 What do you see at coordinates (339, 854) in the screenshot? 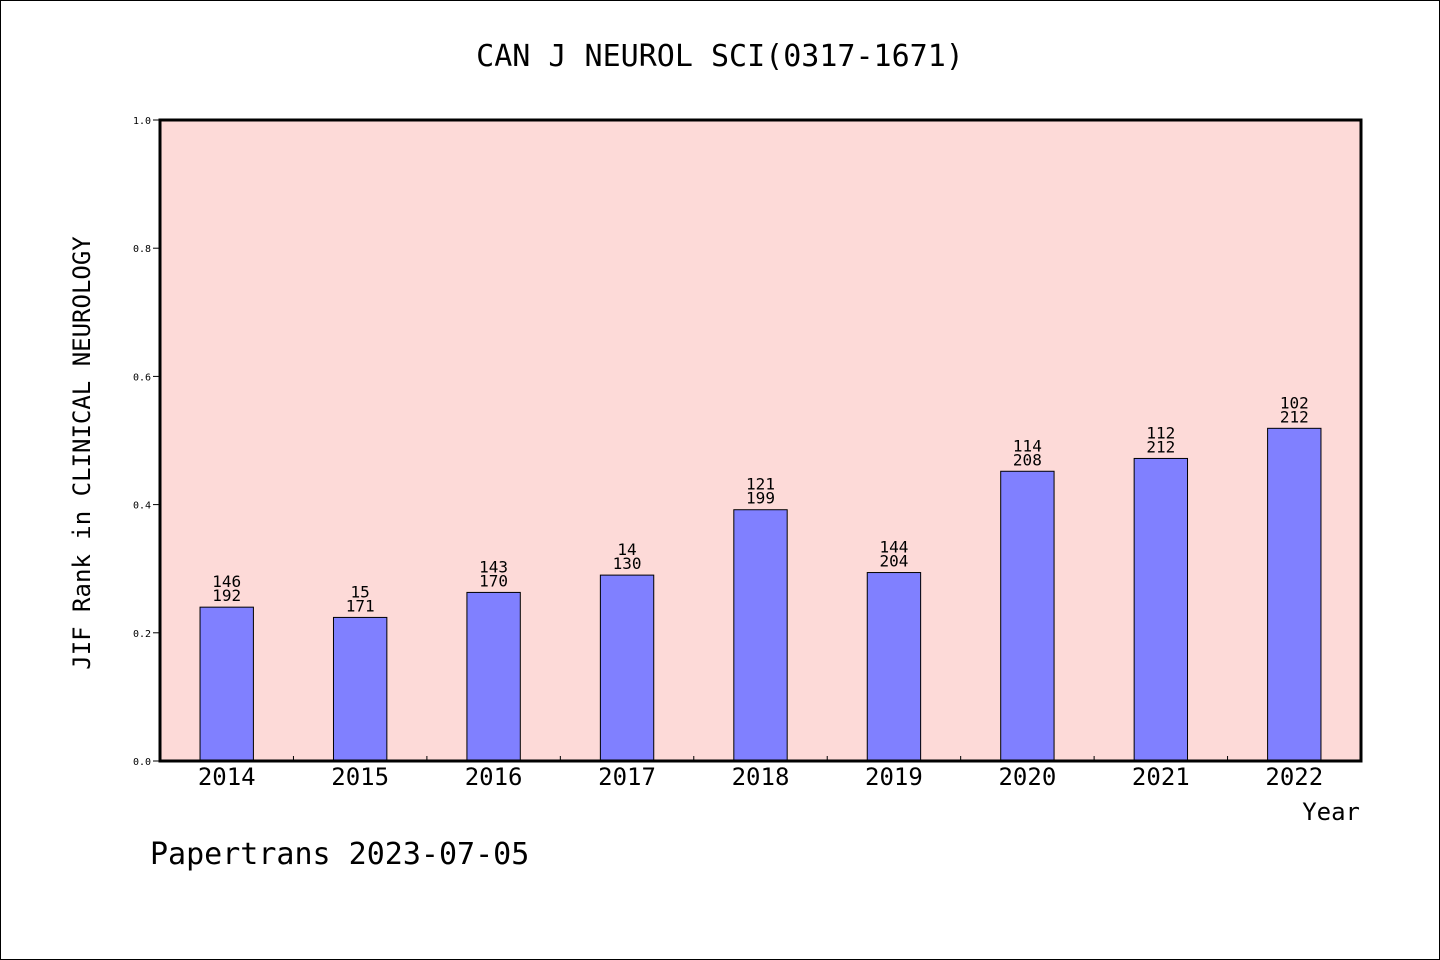
I see `footer-text: Papertrans 2023-07-05` at bounding box center [339, 854].